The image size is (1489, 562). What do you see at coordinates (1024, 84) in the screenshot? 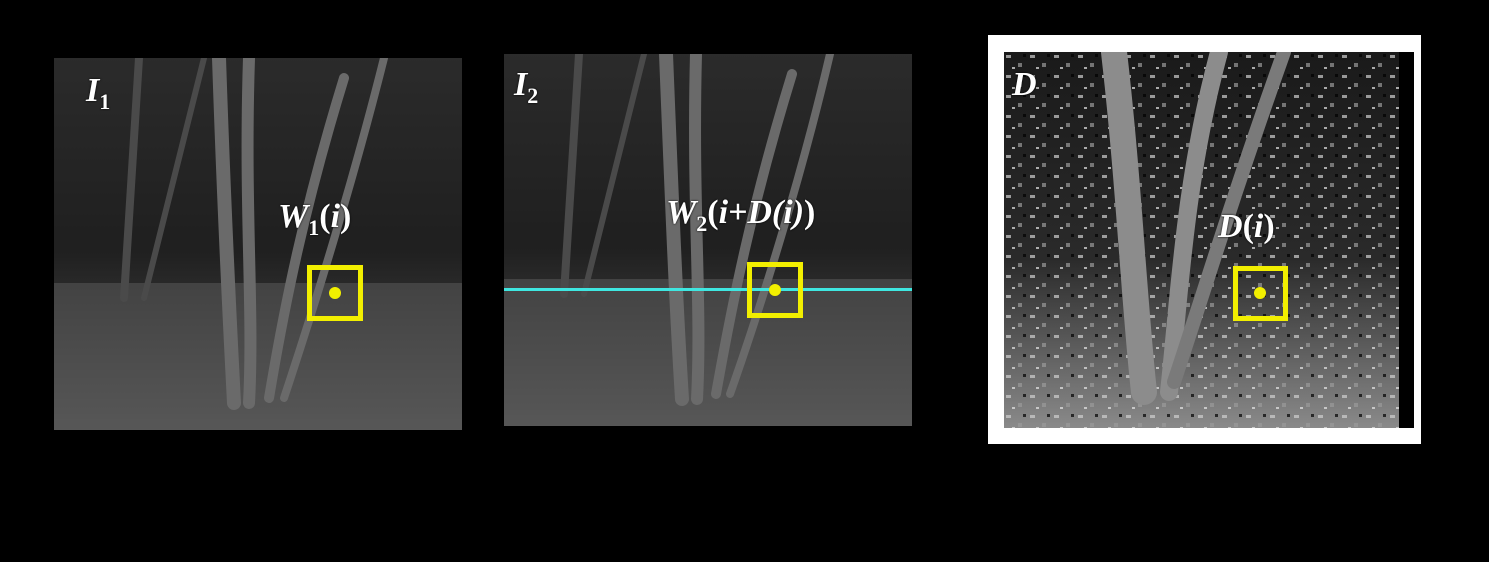
I see `disparity-label: D` at bounding box center [1024, 84].